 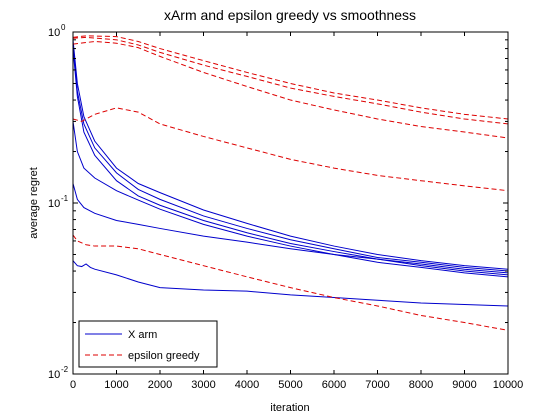 What do you see at coordinates (65, 369) in the screenshot?
I see `y-tick-exponent: -2` at bounding box center [65, 369].